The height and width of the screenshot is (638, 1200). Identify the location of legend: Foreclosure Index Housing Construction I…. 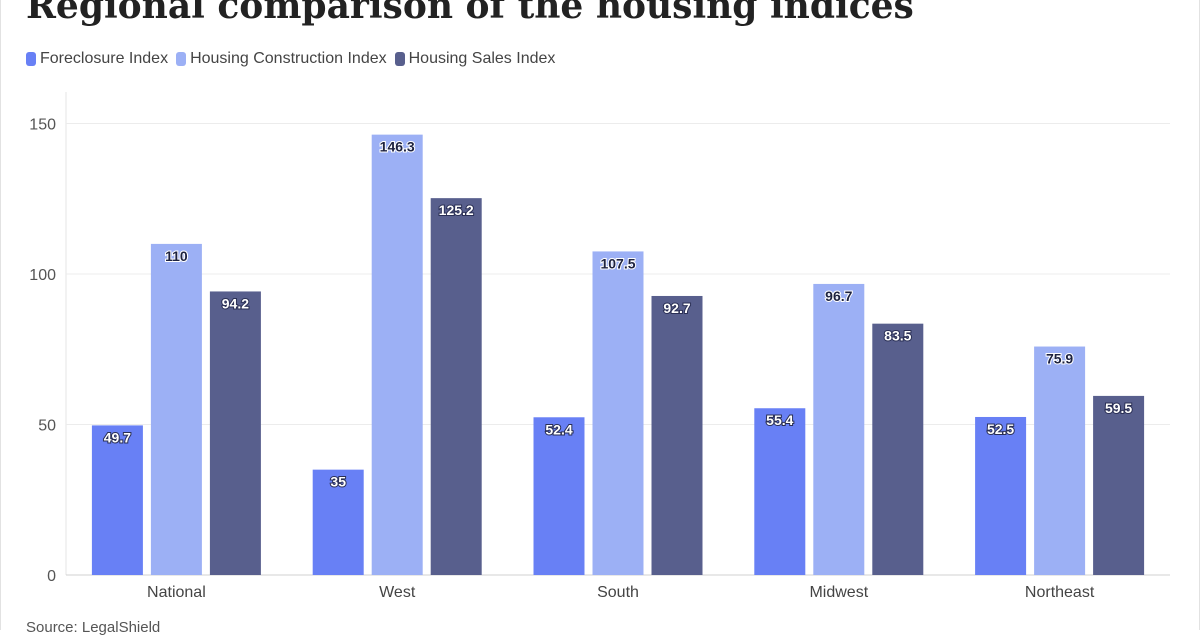
(290, 59).